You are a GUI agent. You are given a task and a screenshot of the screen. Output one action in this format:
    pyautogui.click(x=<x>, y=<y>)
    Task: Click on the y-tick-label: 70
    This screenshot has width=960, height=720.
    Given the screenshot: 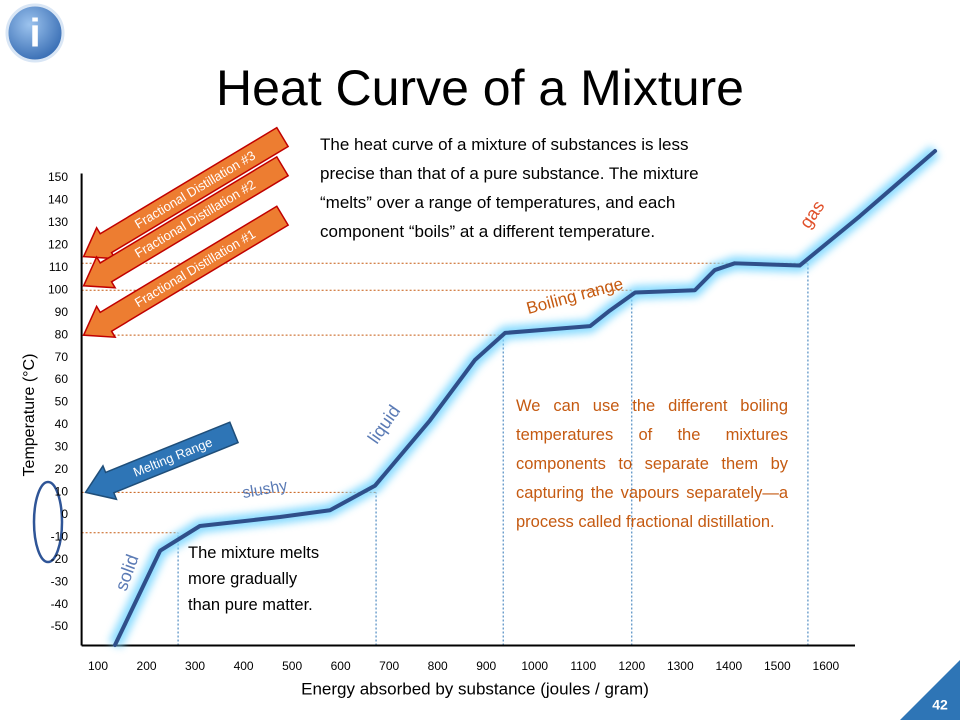 What is the action you would take?
    pyautogui.click(x=62, y=357)
    